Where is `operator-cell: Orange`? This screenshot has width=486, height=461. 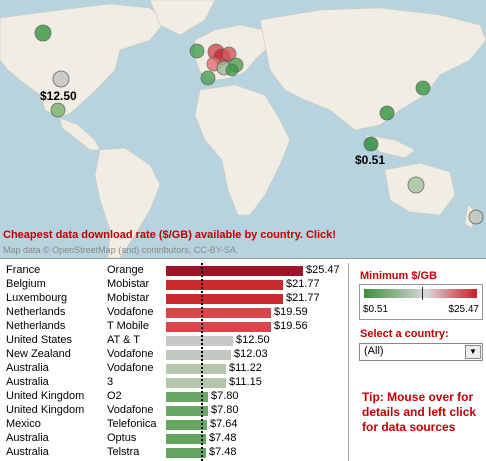 operator-cell: Orange is located at coordinates (125, 270).